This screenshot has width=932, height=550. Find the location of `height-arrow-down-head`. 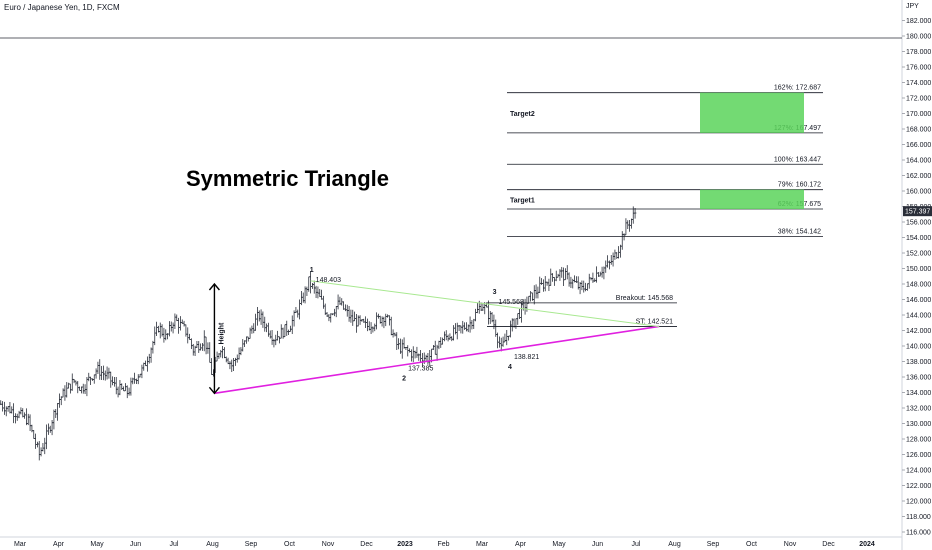

height-arrow-down-head is located at coordinates (214, 390).